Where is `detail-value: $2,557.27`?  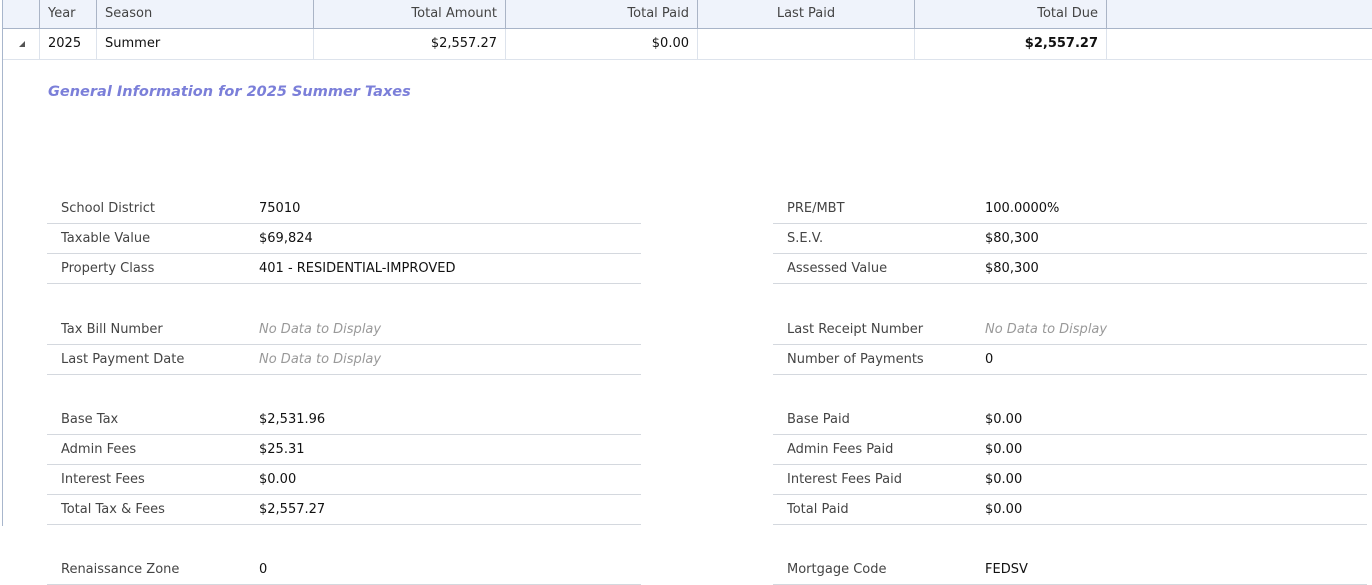
detail-value: $2,557.27 is located at coordinates (292, 510).